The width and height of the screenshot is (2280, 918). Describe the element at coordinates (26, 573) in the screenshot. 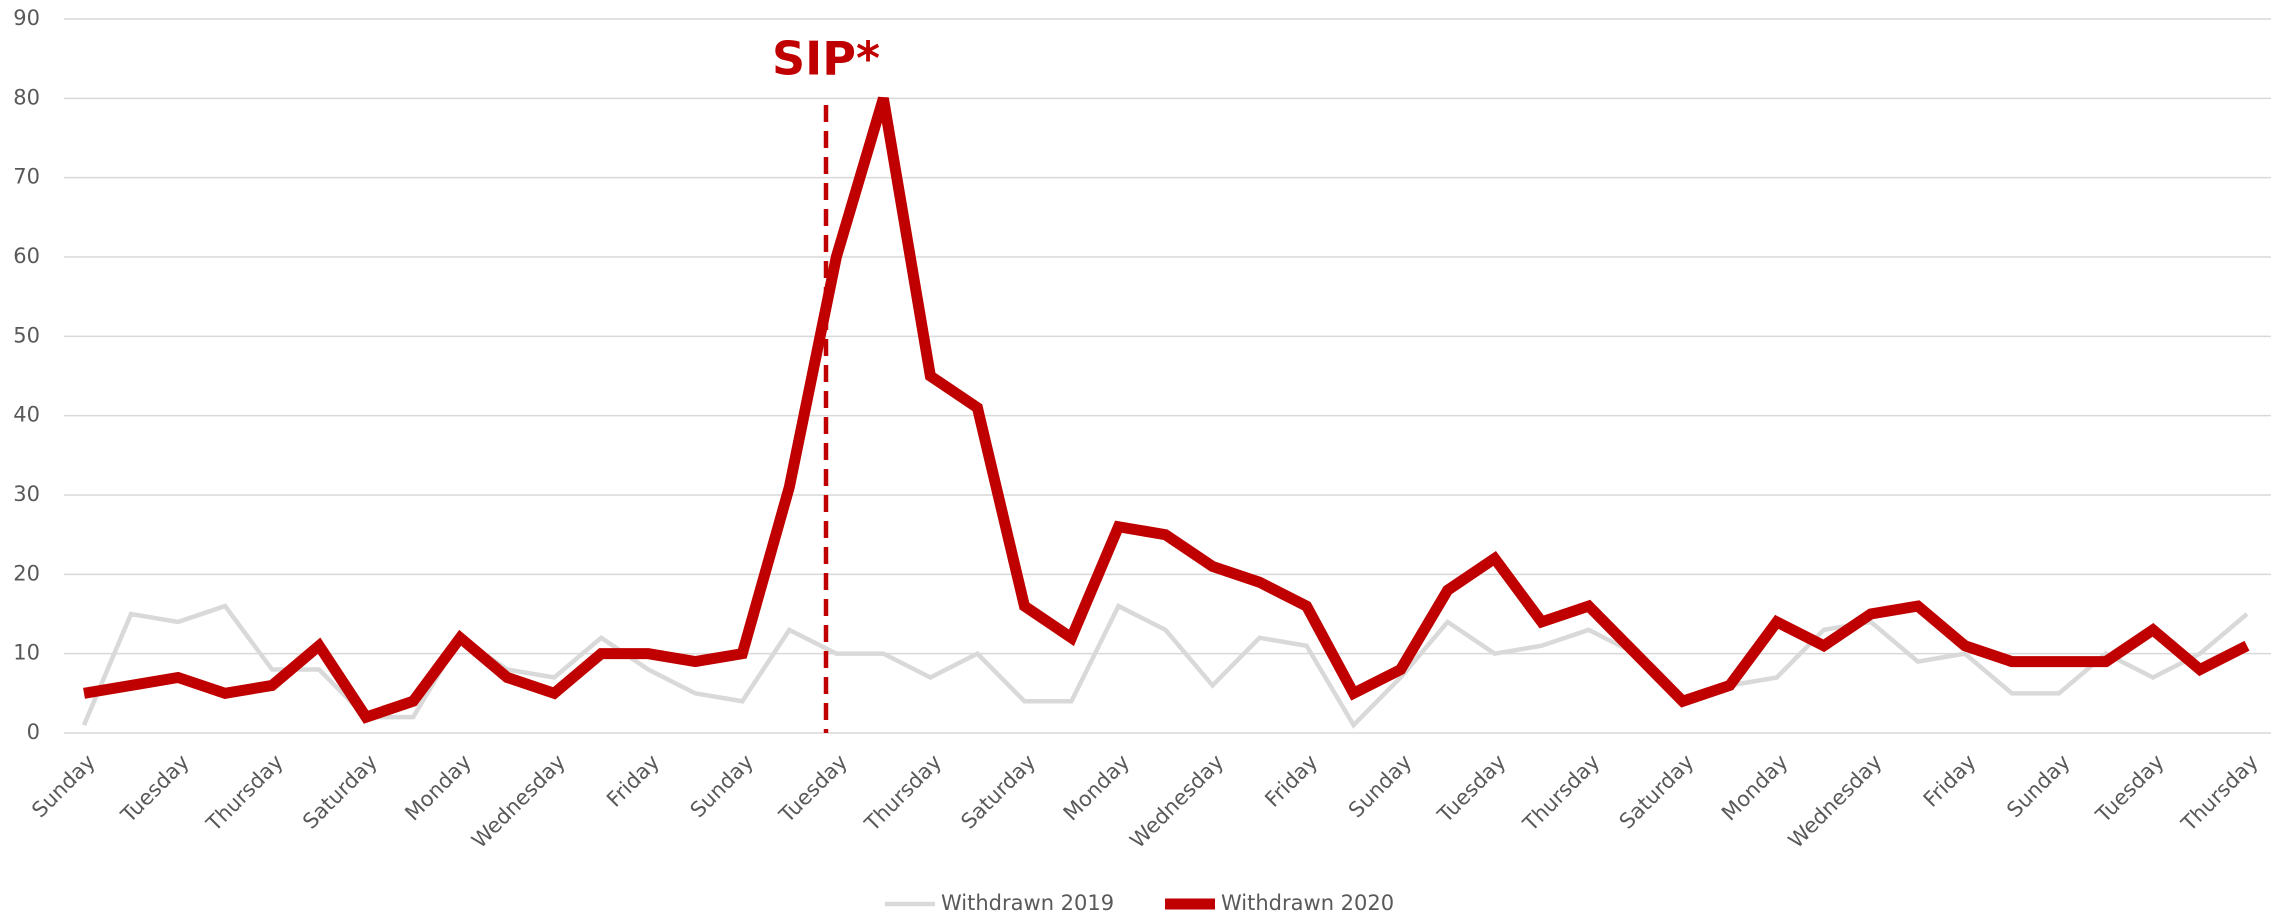

I see `y-tick-label: 20` at that location.